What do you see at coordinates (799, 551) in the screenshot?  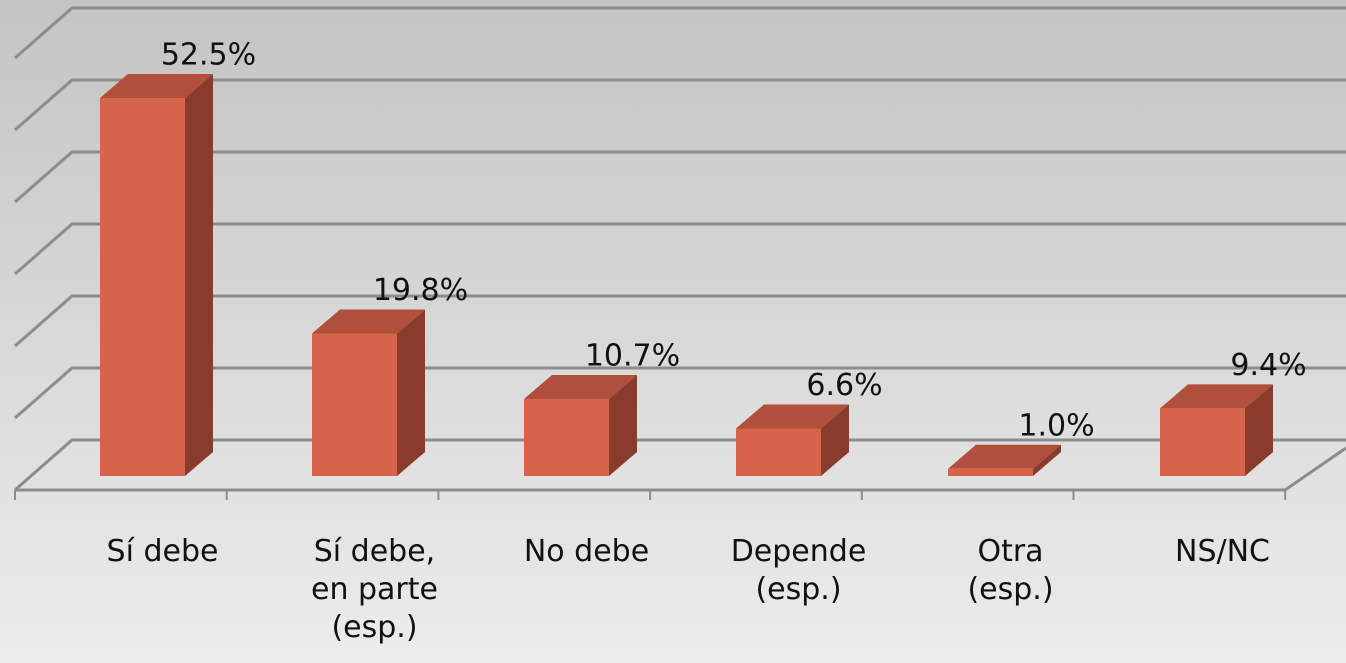 I see `x-tick-label-line: Depende` at bounding box center [799, 551].